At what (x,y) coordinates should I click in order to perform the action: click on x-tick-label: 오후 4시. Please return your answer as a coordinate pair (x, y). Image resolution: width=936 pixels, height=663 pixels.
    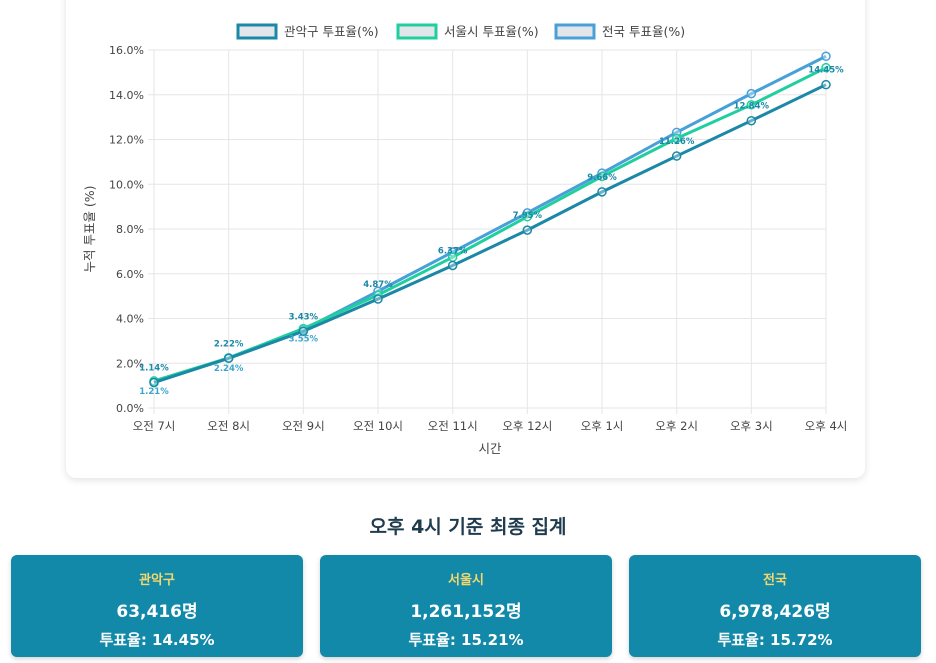
    Looking at the image, I should click on (826, 426).